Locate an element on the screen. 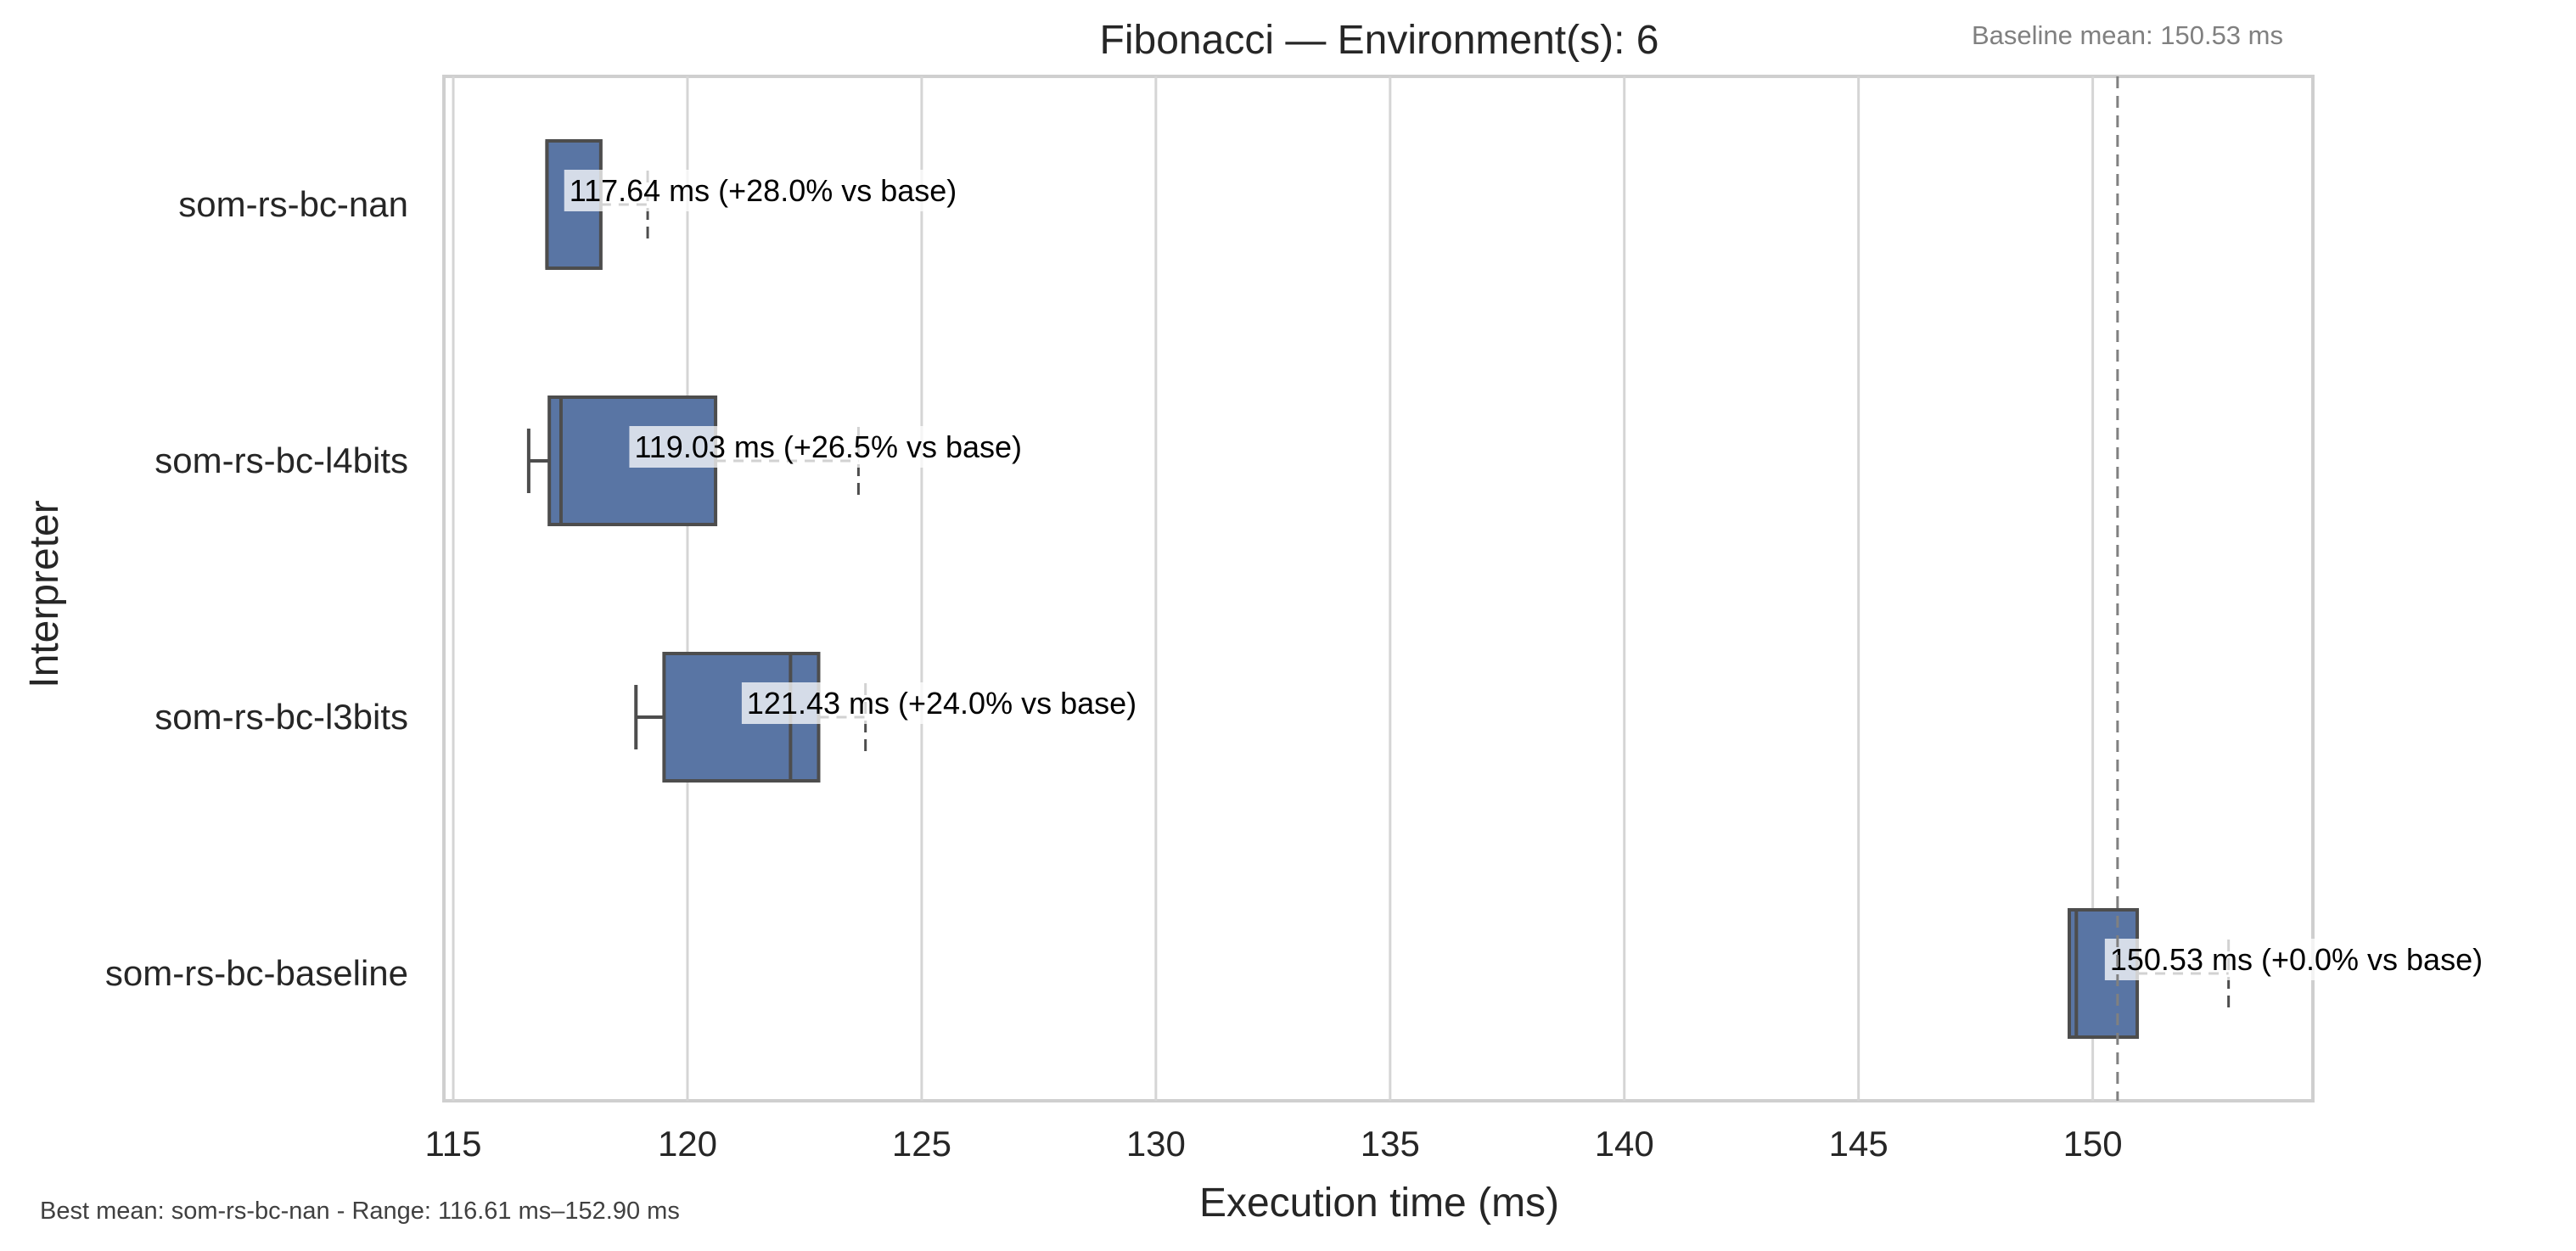  mean-annotation: 150.53 ms (+0.0% vs base) is located at coordinates (2296, 959).